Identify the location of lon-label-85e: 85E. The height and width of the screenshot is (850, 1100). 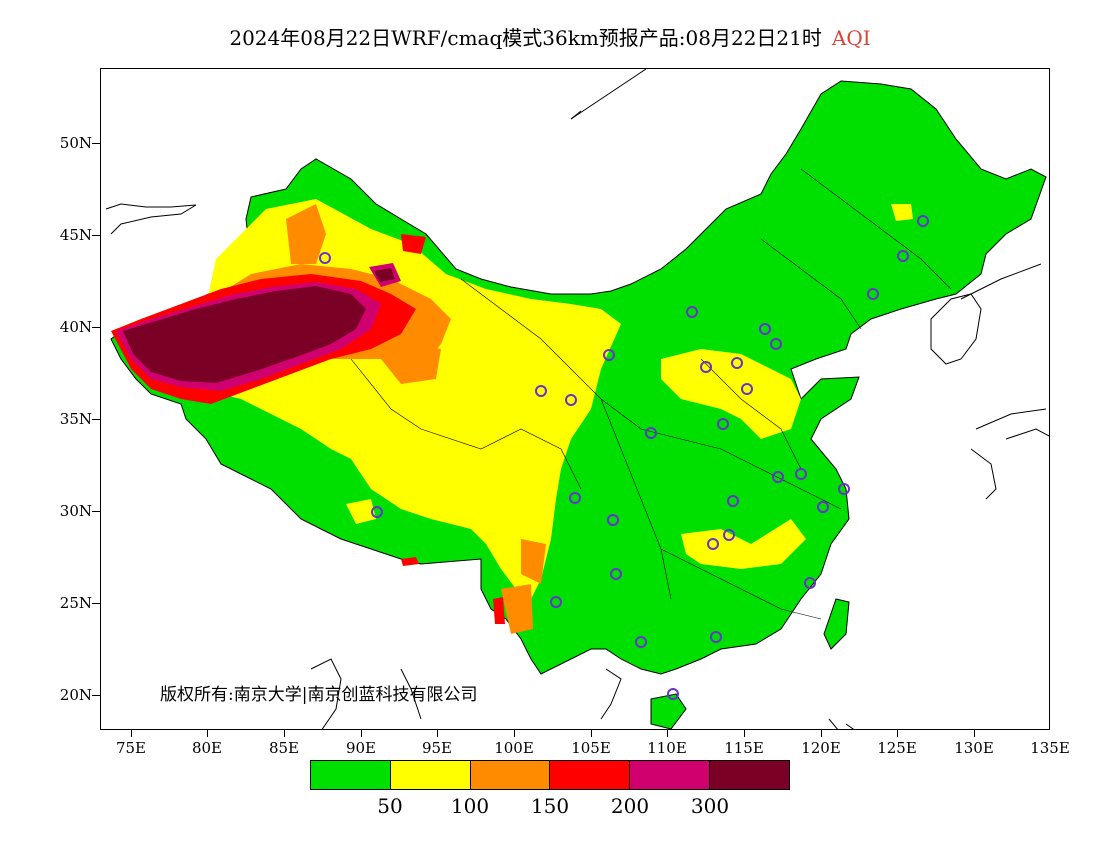
(284, 748).